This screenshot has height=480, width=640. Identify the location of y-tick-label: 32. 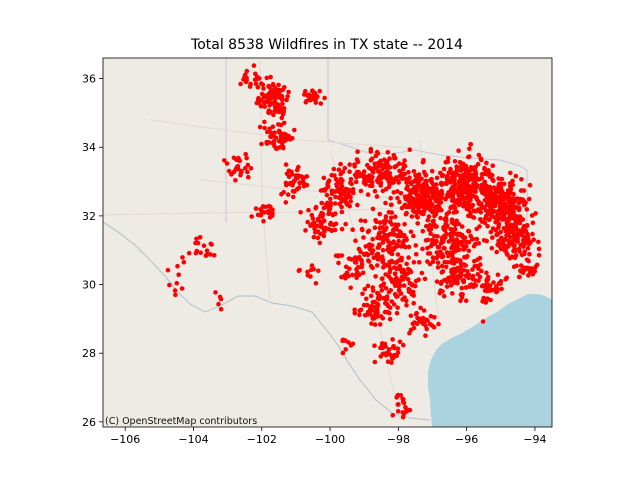
(89, 216).